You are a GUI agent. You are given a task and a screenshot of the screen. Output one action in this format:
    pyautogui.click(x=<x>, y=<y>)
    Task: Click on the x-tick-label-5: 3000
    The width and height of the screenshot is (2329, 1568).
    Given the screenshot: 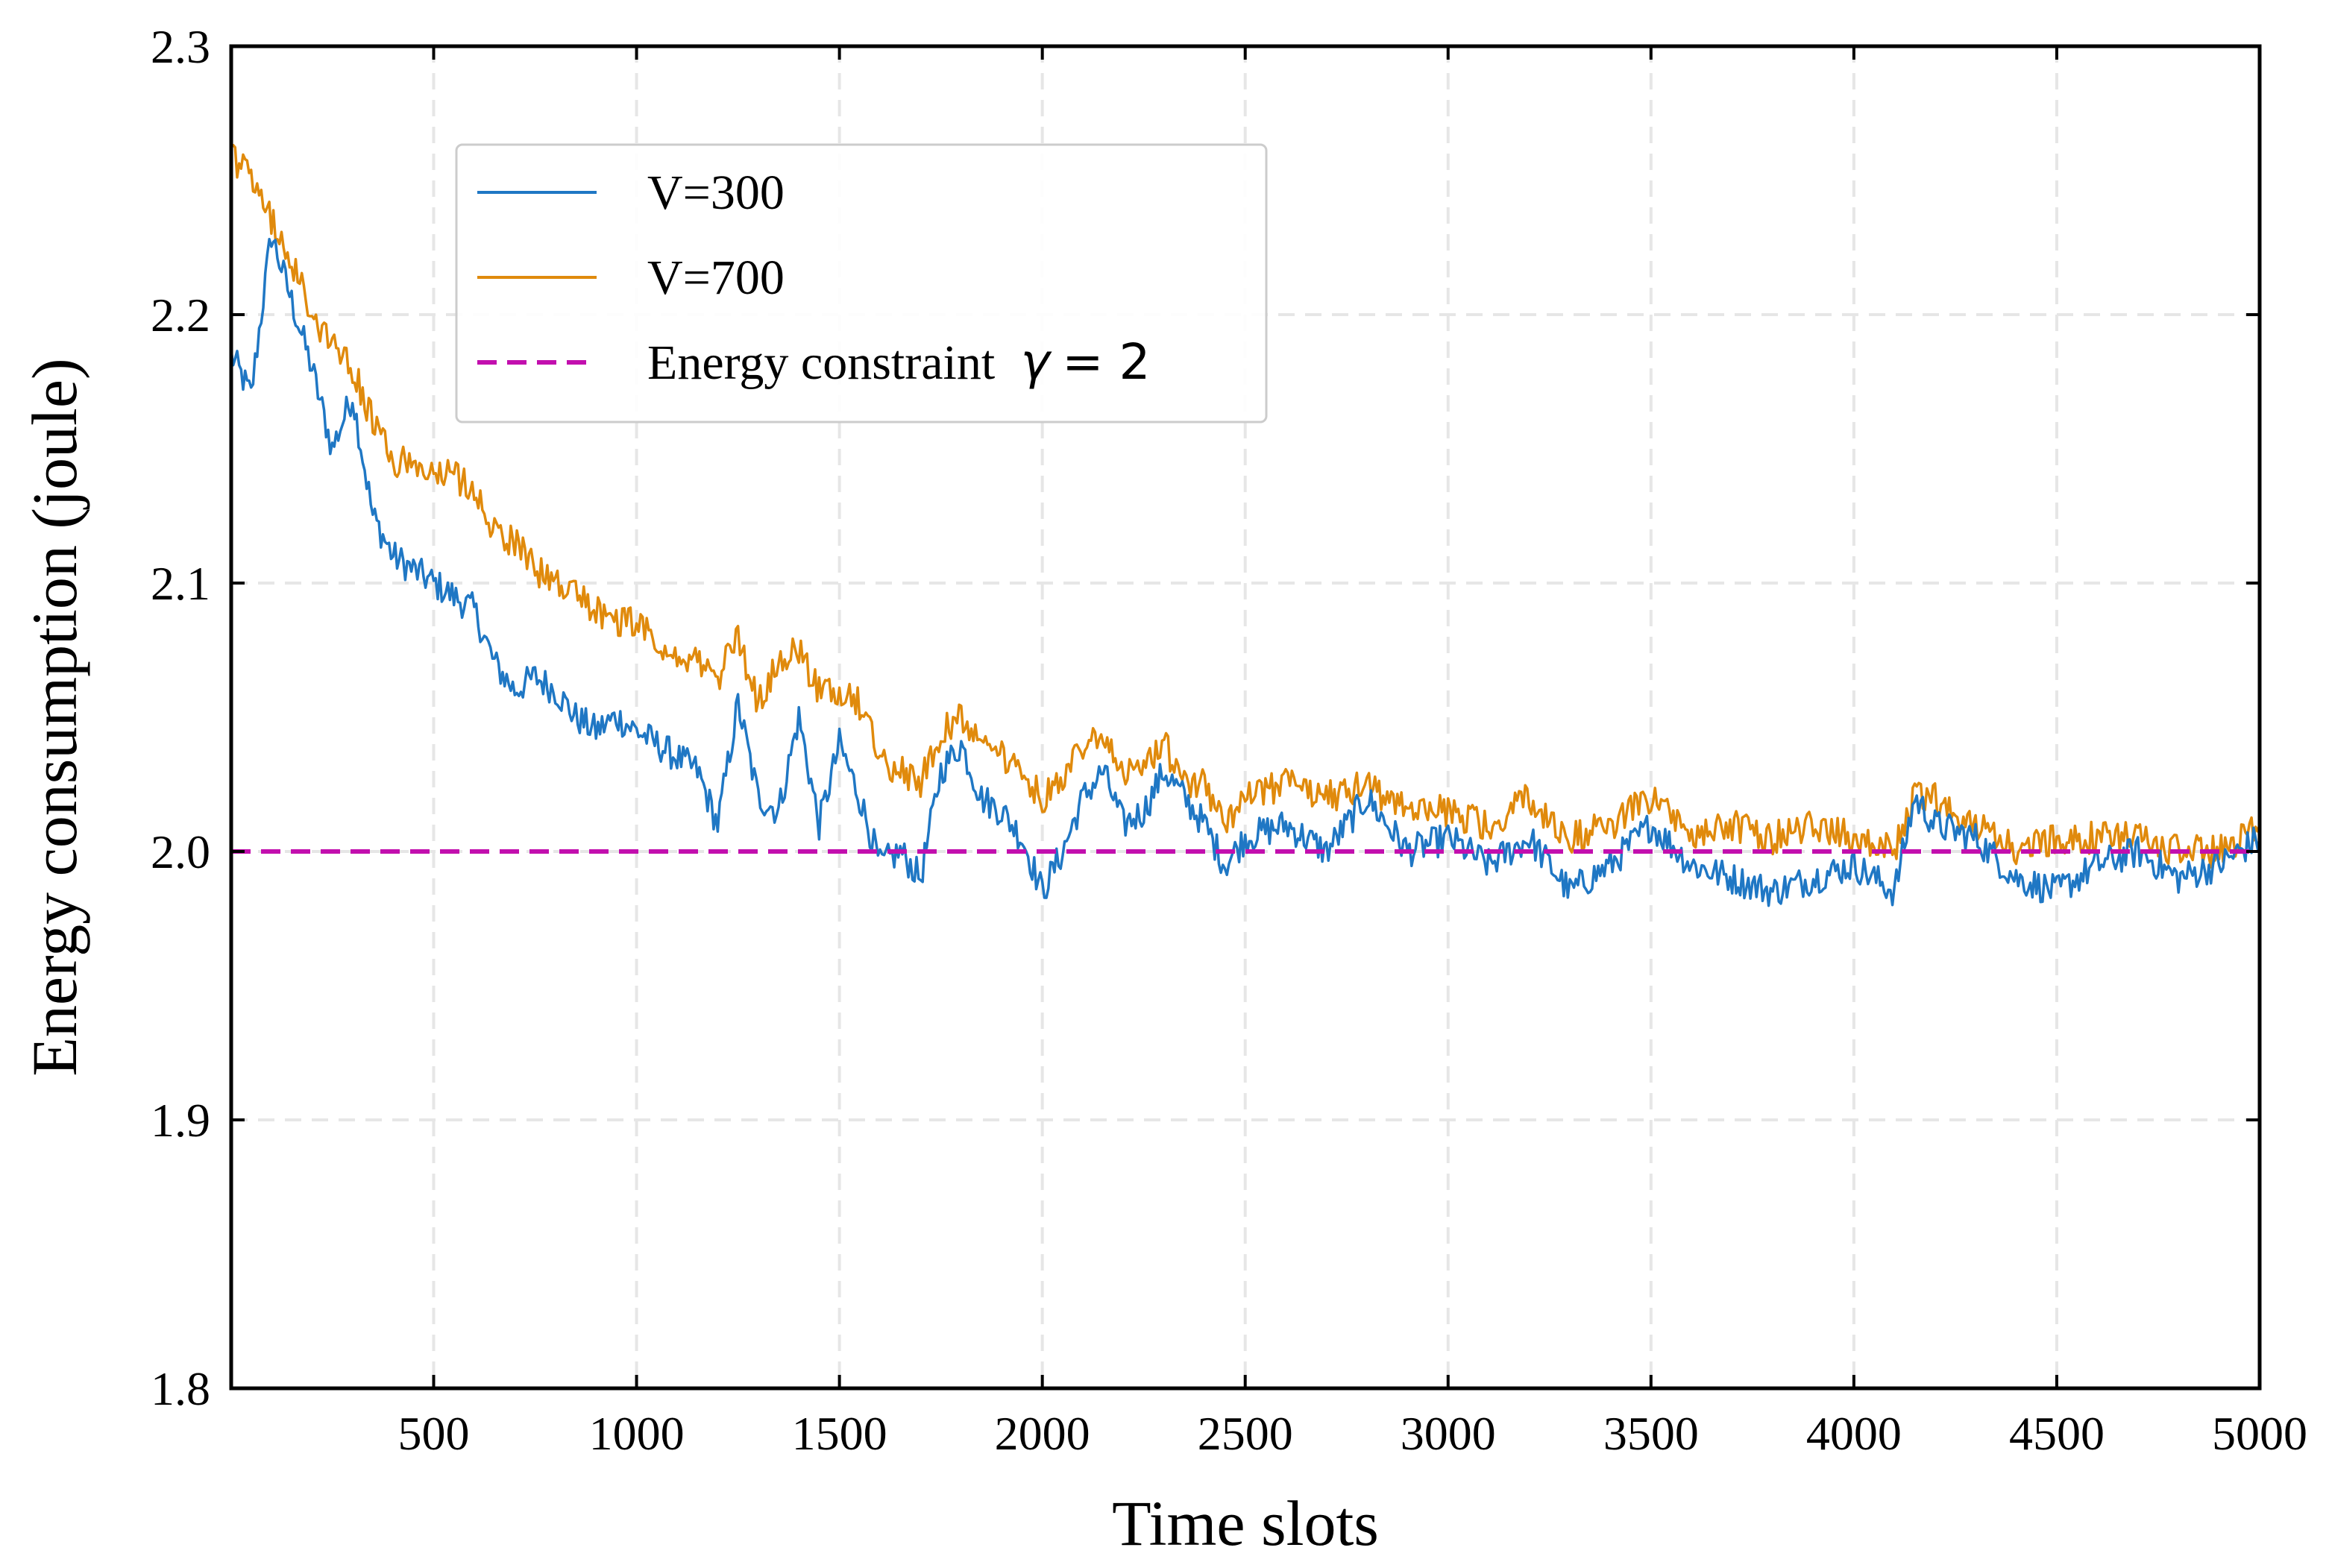 What is the action you would take?
    pyautogui.click(x=1448, y=1433)
    